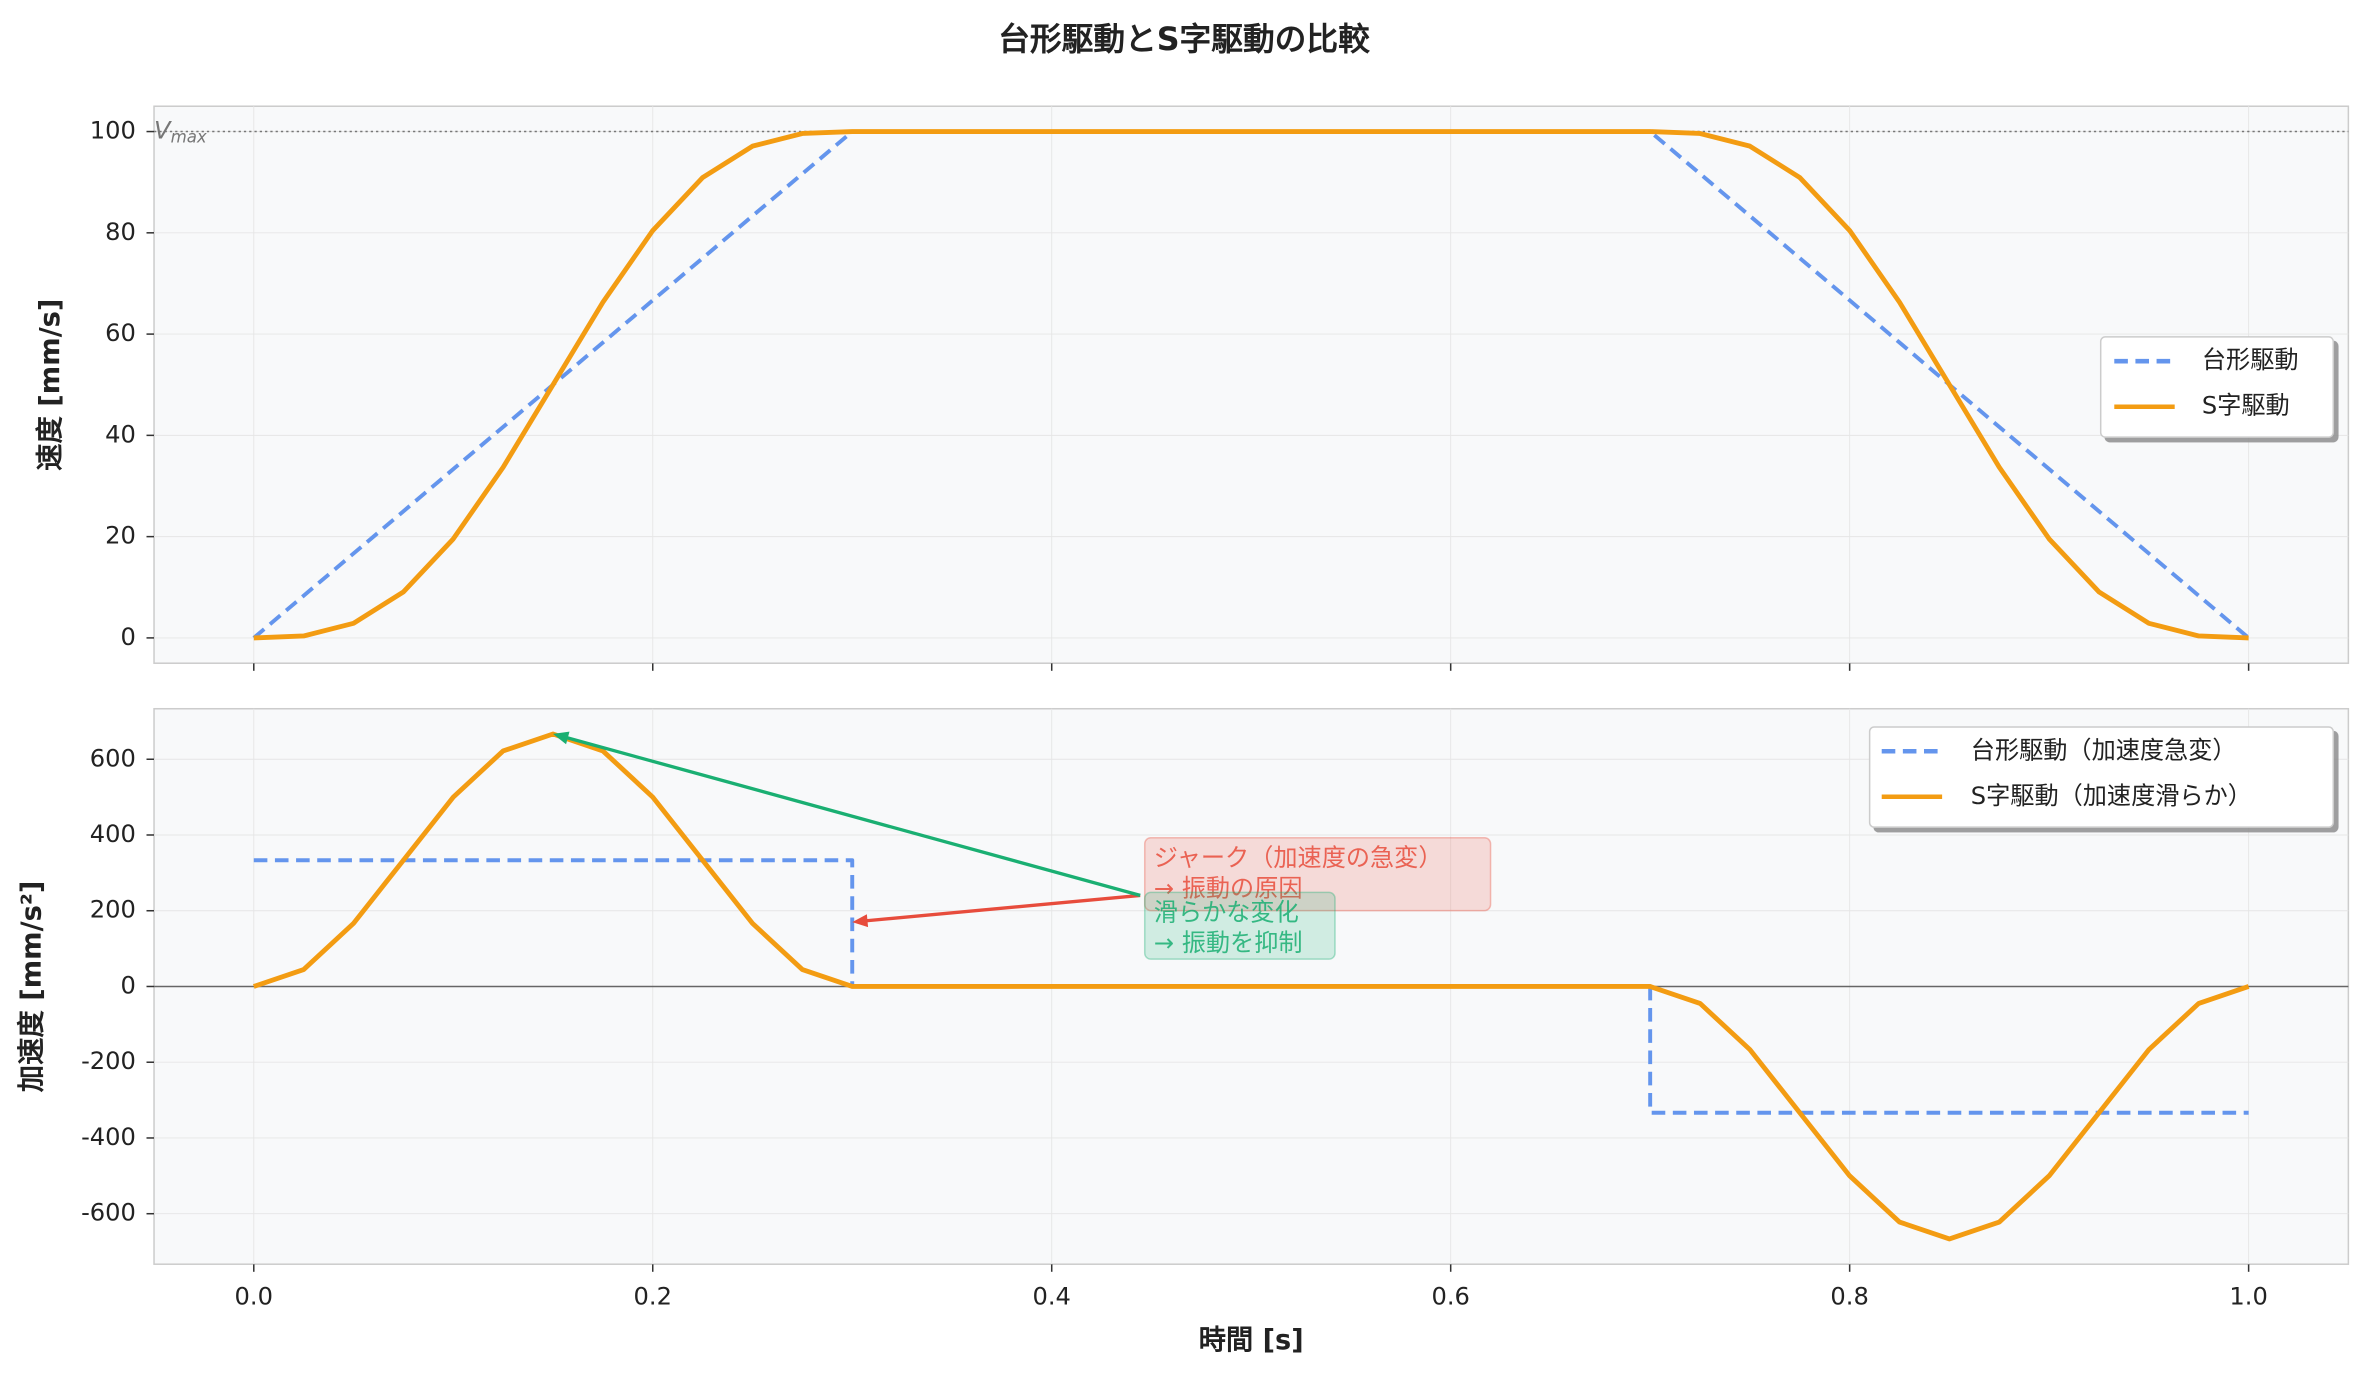 The image size is (2368, 1375). Describe the element at coordinates (2246, 406) in the screenshot. I see `legend-label: S字駆動` at that location.